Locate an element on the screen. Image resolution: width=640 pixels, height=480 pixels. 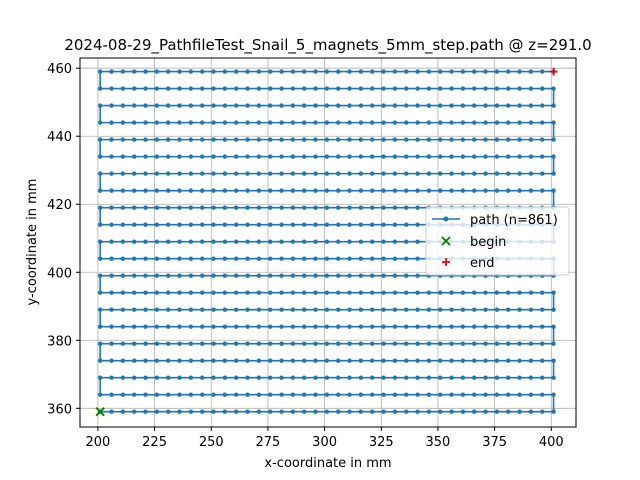
legend-begin-marker is located at coordinates (446, 241).